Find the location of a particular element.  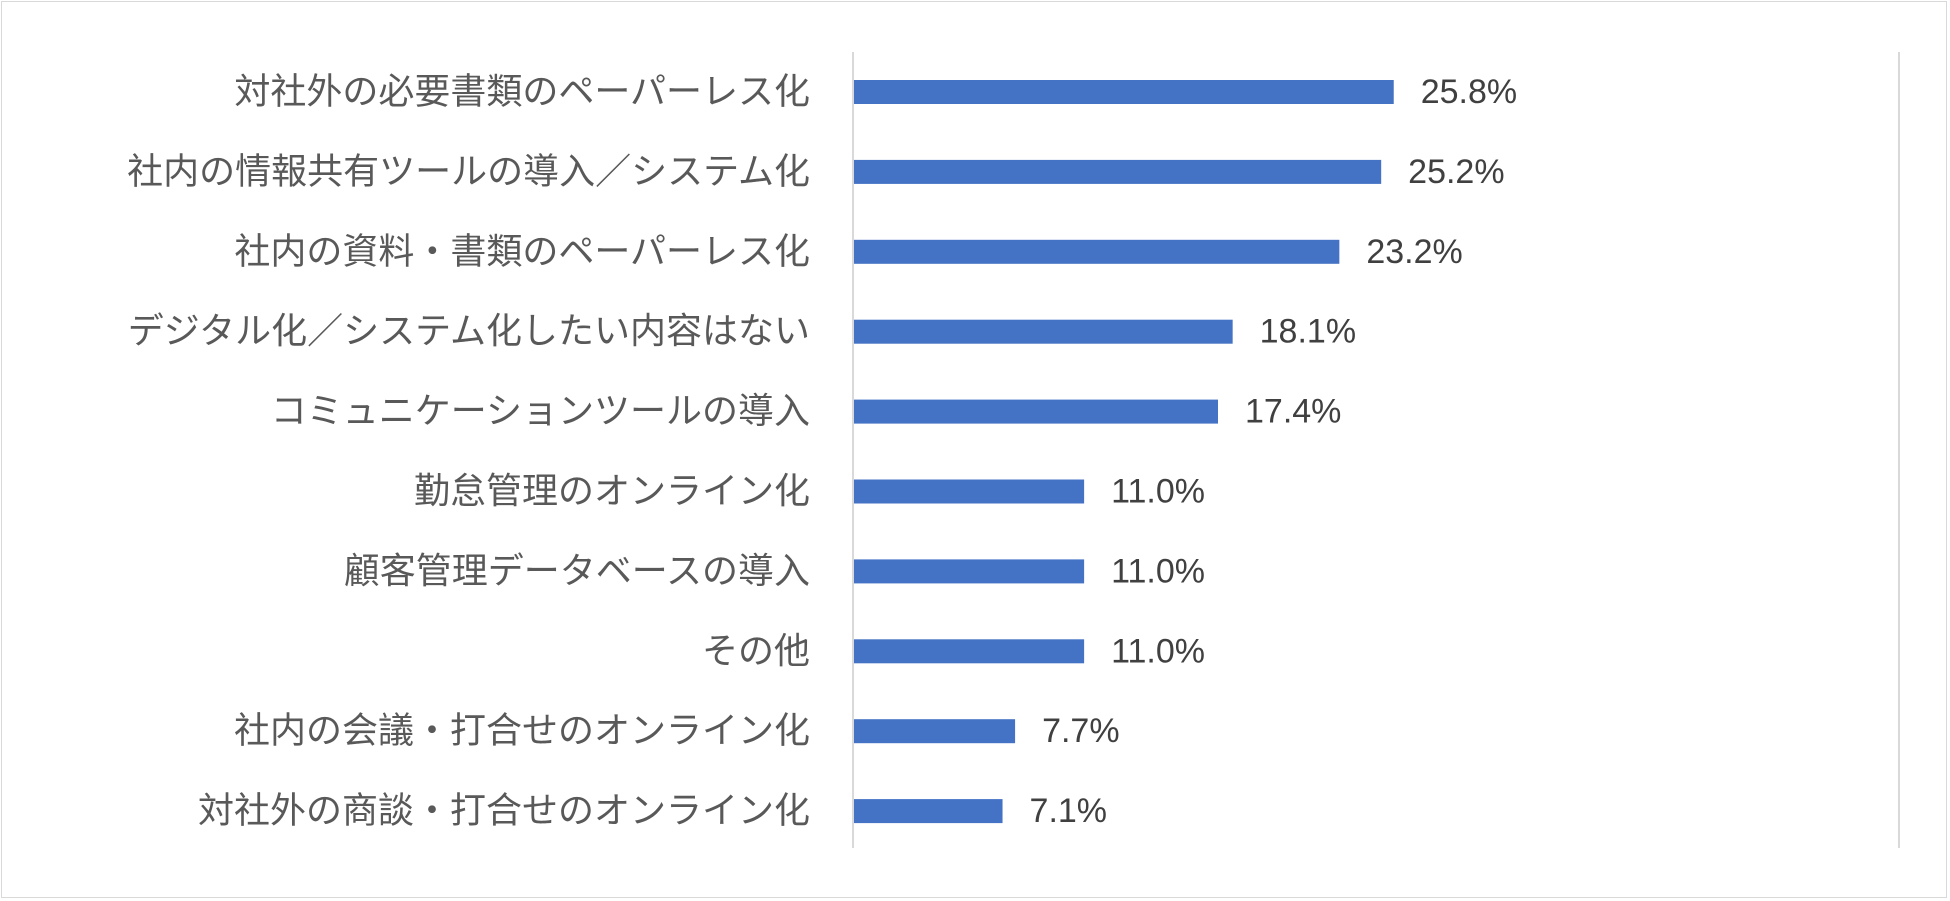

category-label: 顧客管理データベースの導入 is located at coordinates (577, 571).